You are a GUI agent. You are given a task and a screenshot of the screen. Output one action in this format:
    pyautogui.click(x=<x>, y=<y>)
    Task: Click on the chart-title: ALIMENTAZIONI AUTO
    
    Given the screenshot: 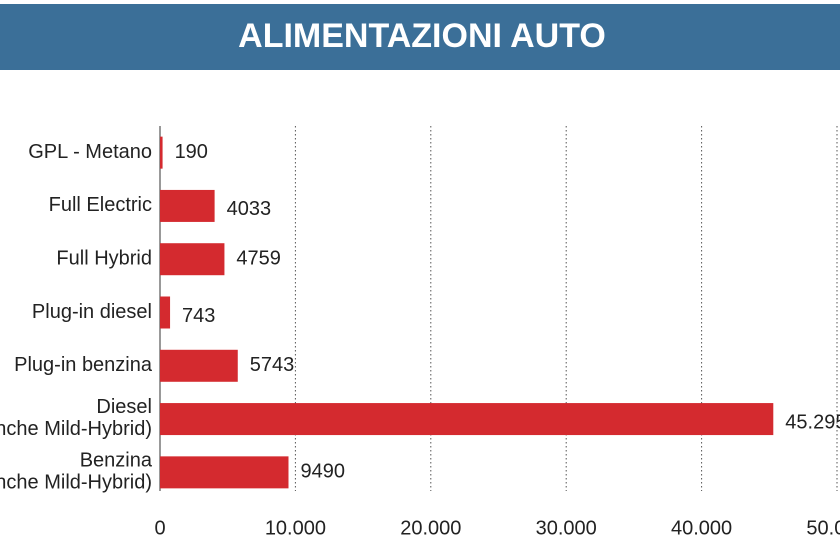 What is the action you would take?
    pyautogui.click(x=422, y=36)
    